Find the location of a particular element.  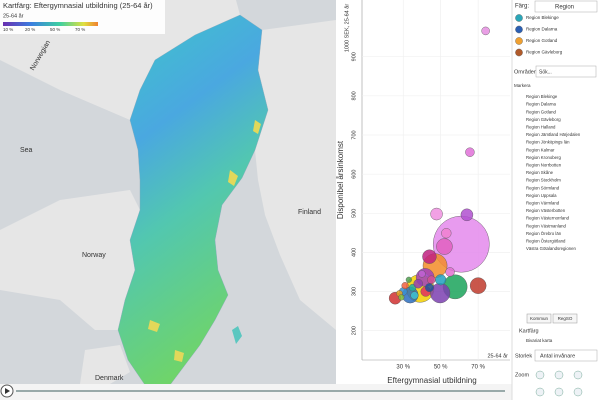

map-legend-bar is located at coordinates (50, 24).